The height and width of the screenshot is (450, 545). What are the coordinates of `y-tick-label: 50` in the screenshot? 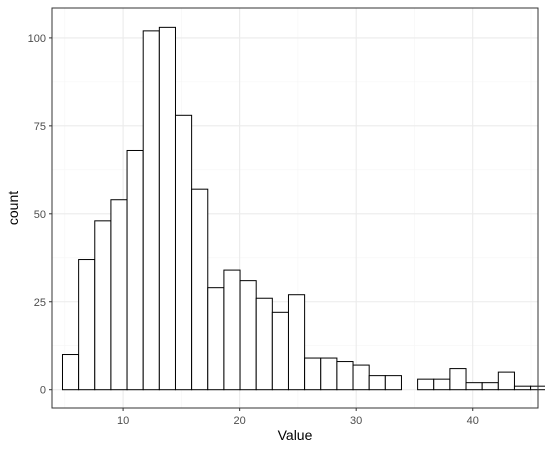 It's located at (40, 215).